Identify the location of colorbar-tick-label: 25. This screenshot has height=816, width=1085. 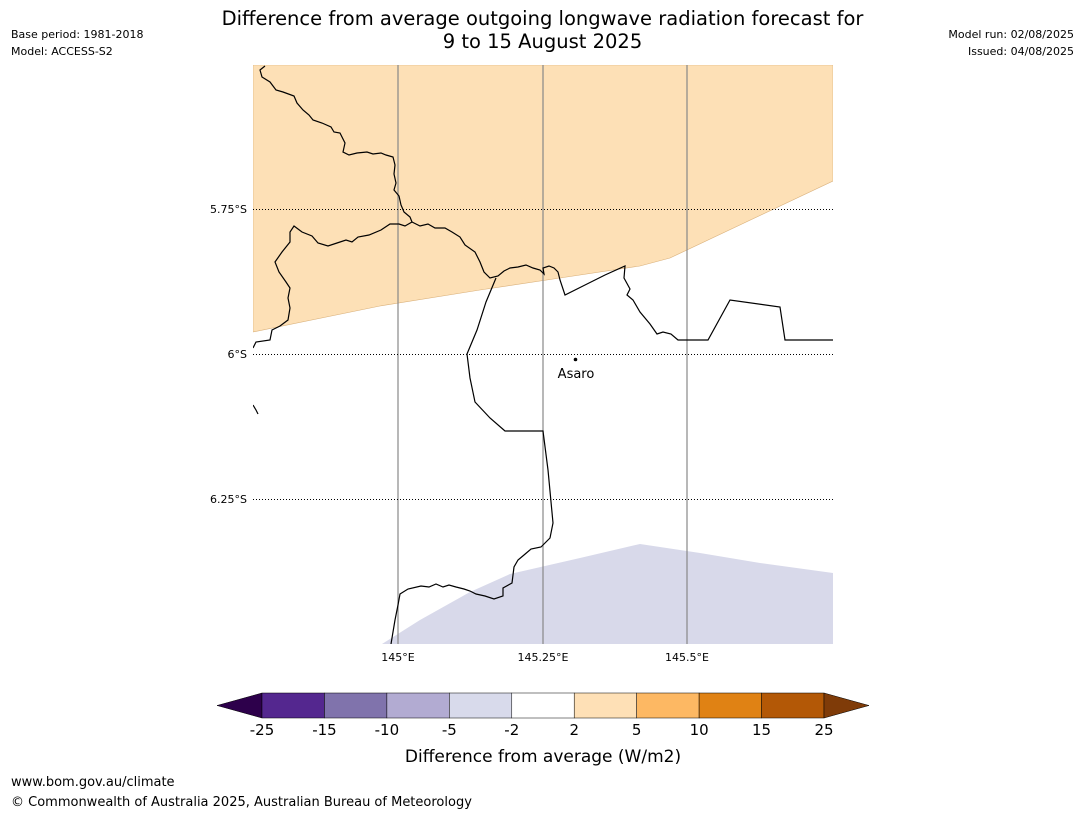
(823, 730).